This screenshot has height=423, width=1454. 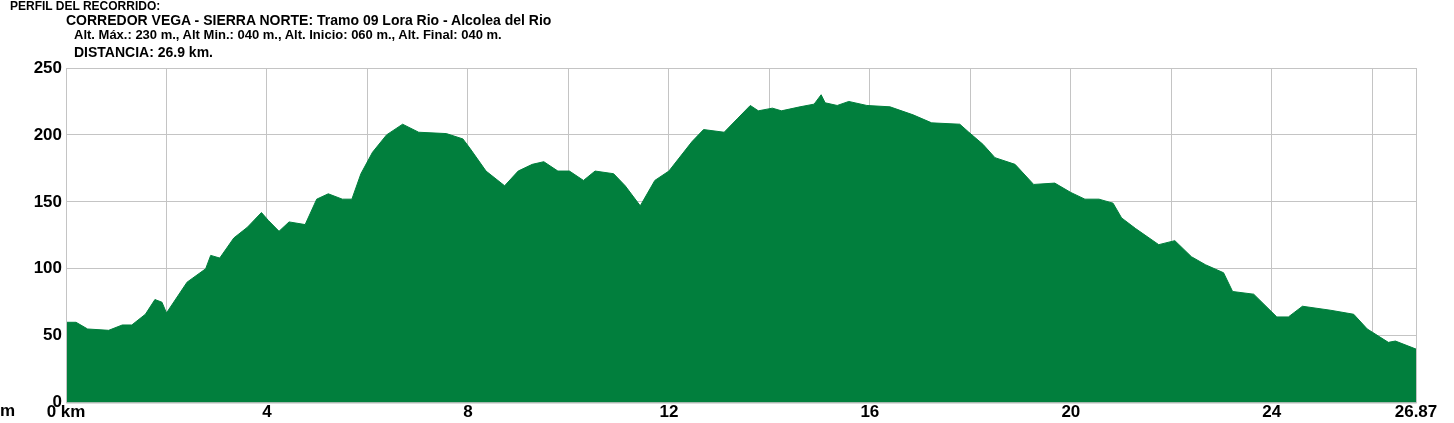 I want to click on x-tick-label: 26.87, so click(x=1416, y=412).